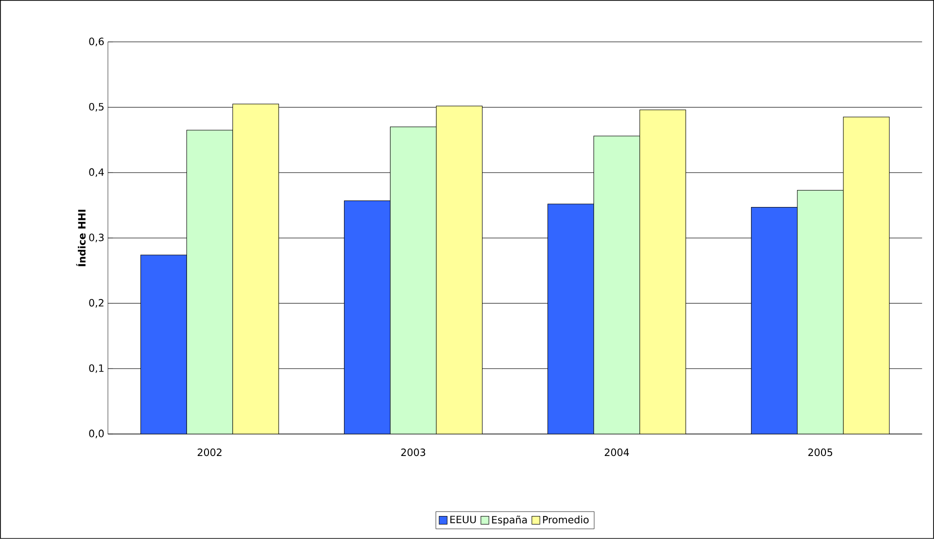  What do you see at coordinates (96, 368) in the screenshot?
I see `y-tick-label: 0,1` at bounding box center [96, 368].